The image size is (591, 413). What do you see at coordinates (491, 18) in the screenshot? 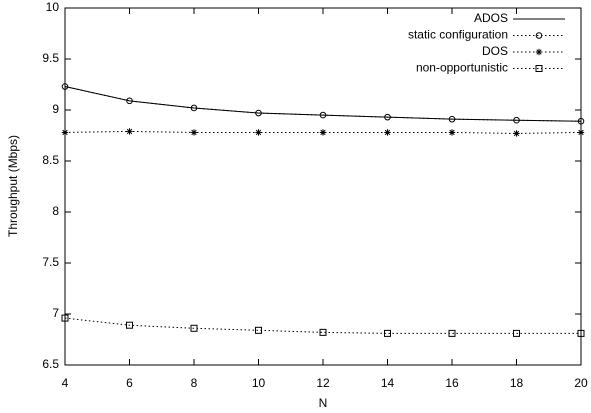
I see `legend-label: ADOS` at bounding box center [491, 18].